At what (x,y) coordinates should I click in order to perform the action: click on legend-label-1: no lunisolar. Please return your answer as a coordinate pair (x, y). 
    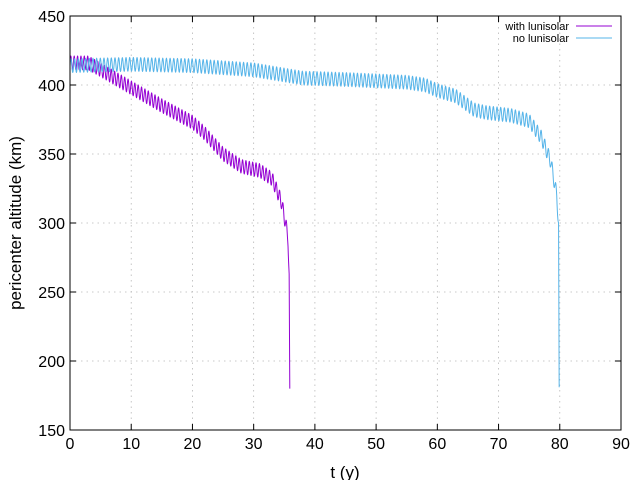
    Looking at the image, I should click on (541, 39).